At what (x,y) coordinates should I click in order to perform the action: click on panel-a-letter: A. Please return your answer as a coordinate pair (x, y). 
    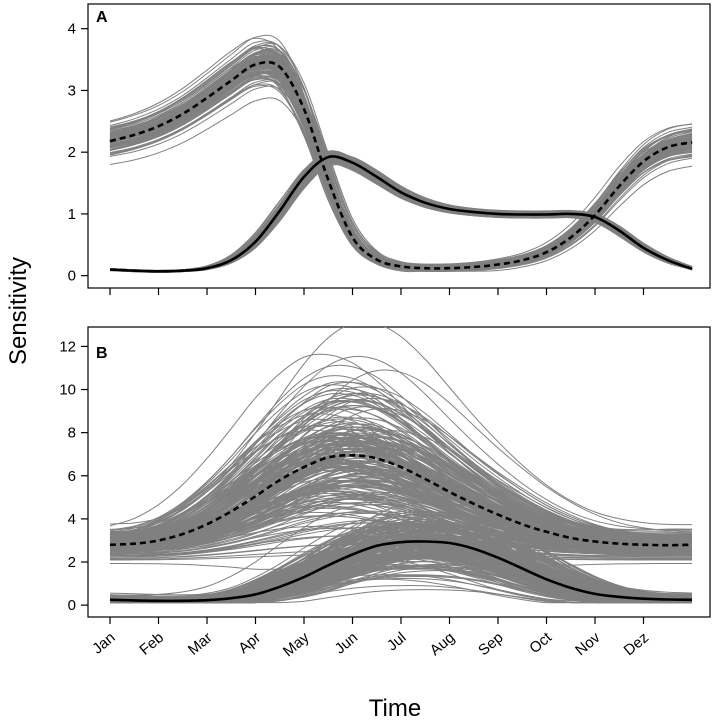
    Looking at the image, I should click on (102, 17).